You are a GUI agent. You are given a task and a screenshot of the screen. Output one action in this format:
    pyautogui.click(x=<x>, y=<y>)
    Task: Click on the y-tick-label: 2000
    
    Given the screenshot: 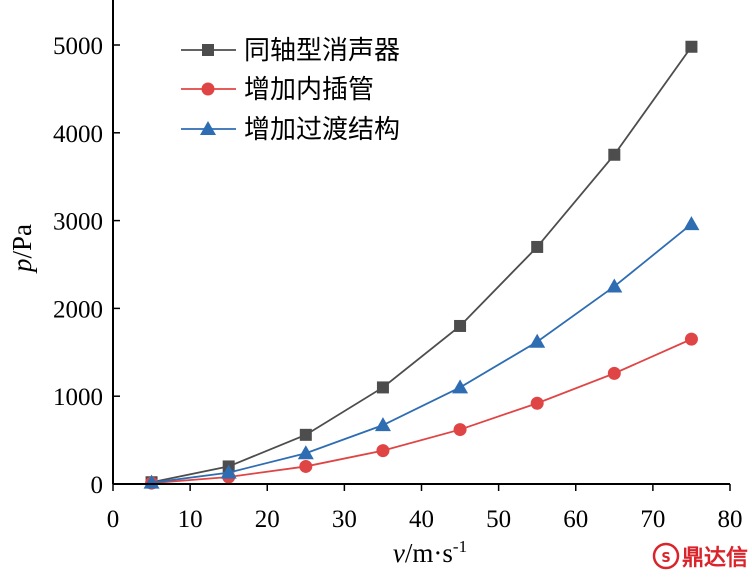 What is the action you would take?
    pyautogui.click(x=78, y=309)
    